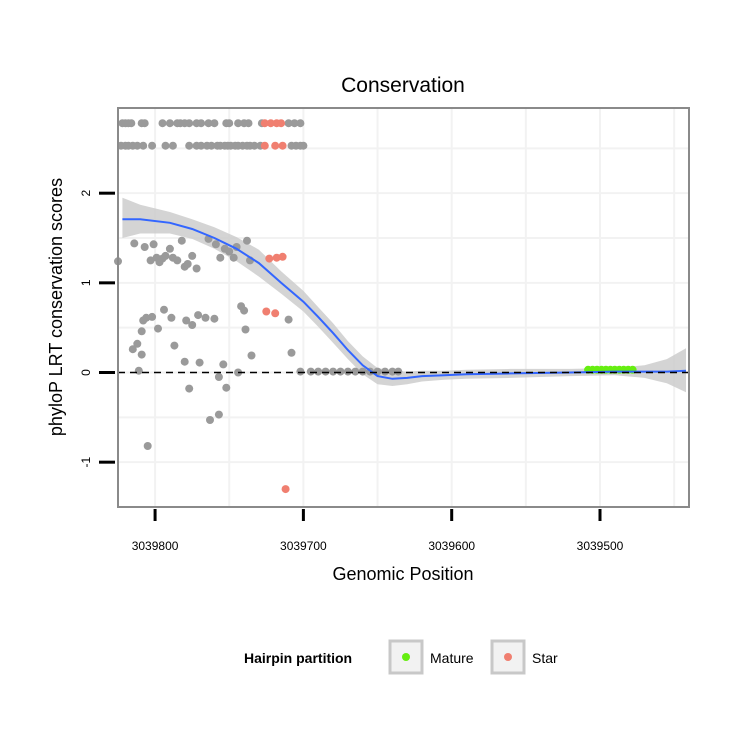  What do you see at coordinates (452, 658) in the screenshot?
I see `legend-label-mature: Mature` at bounding box center [452, 658].